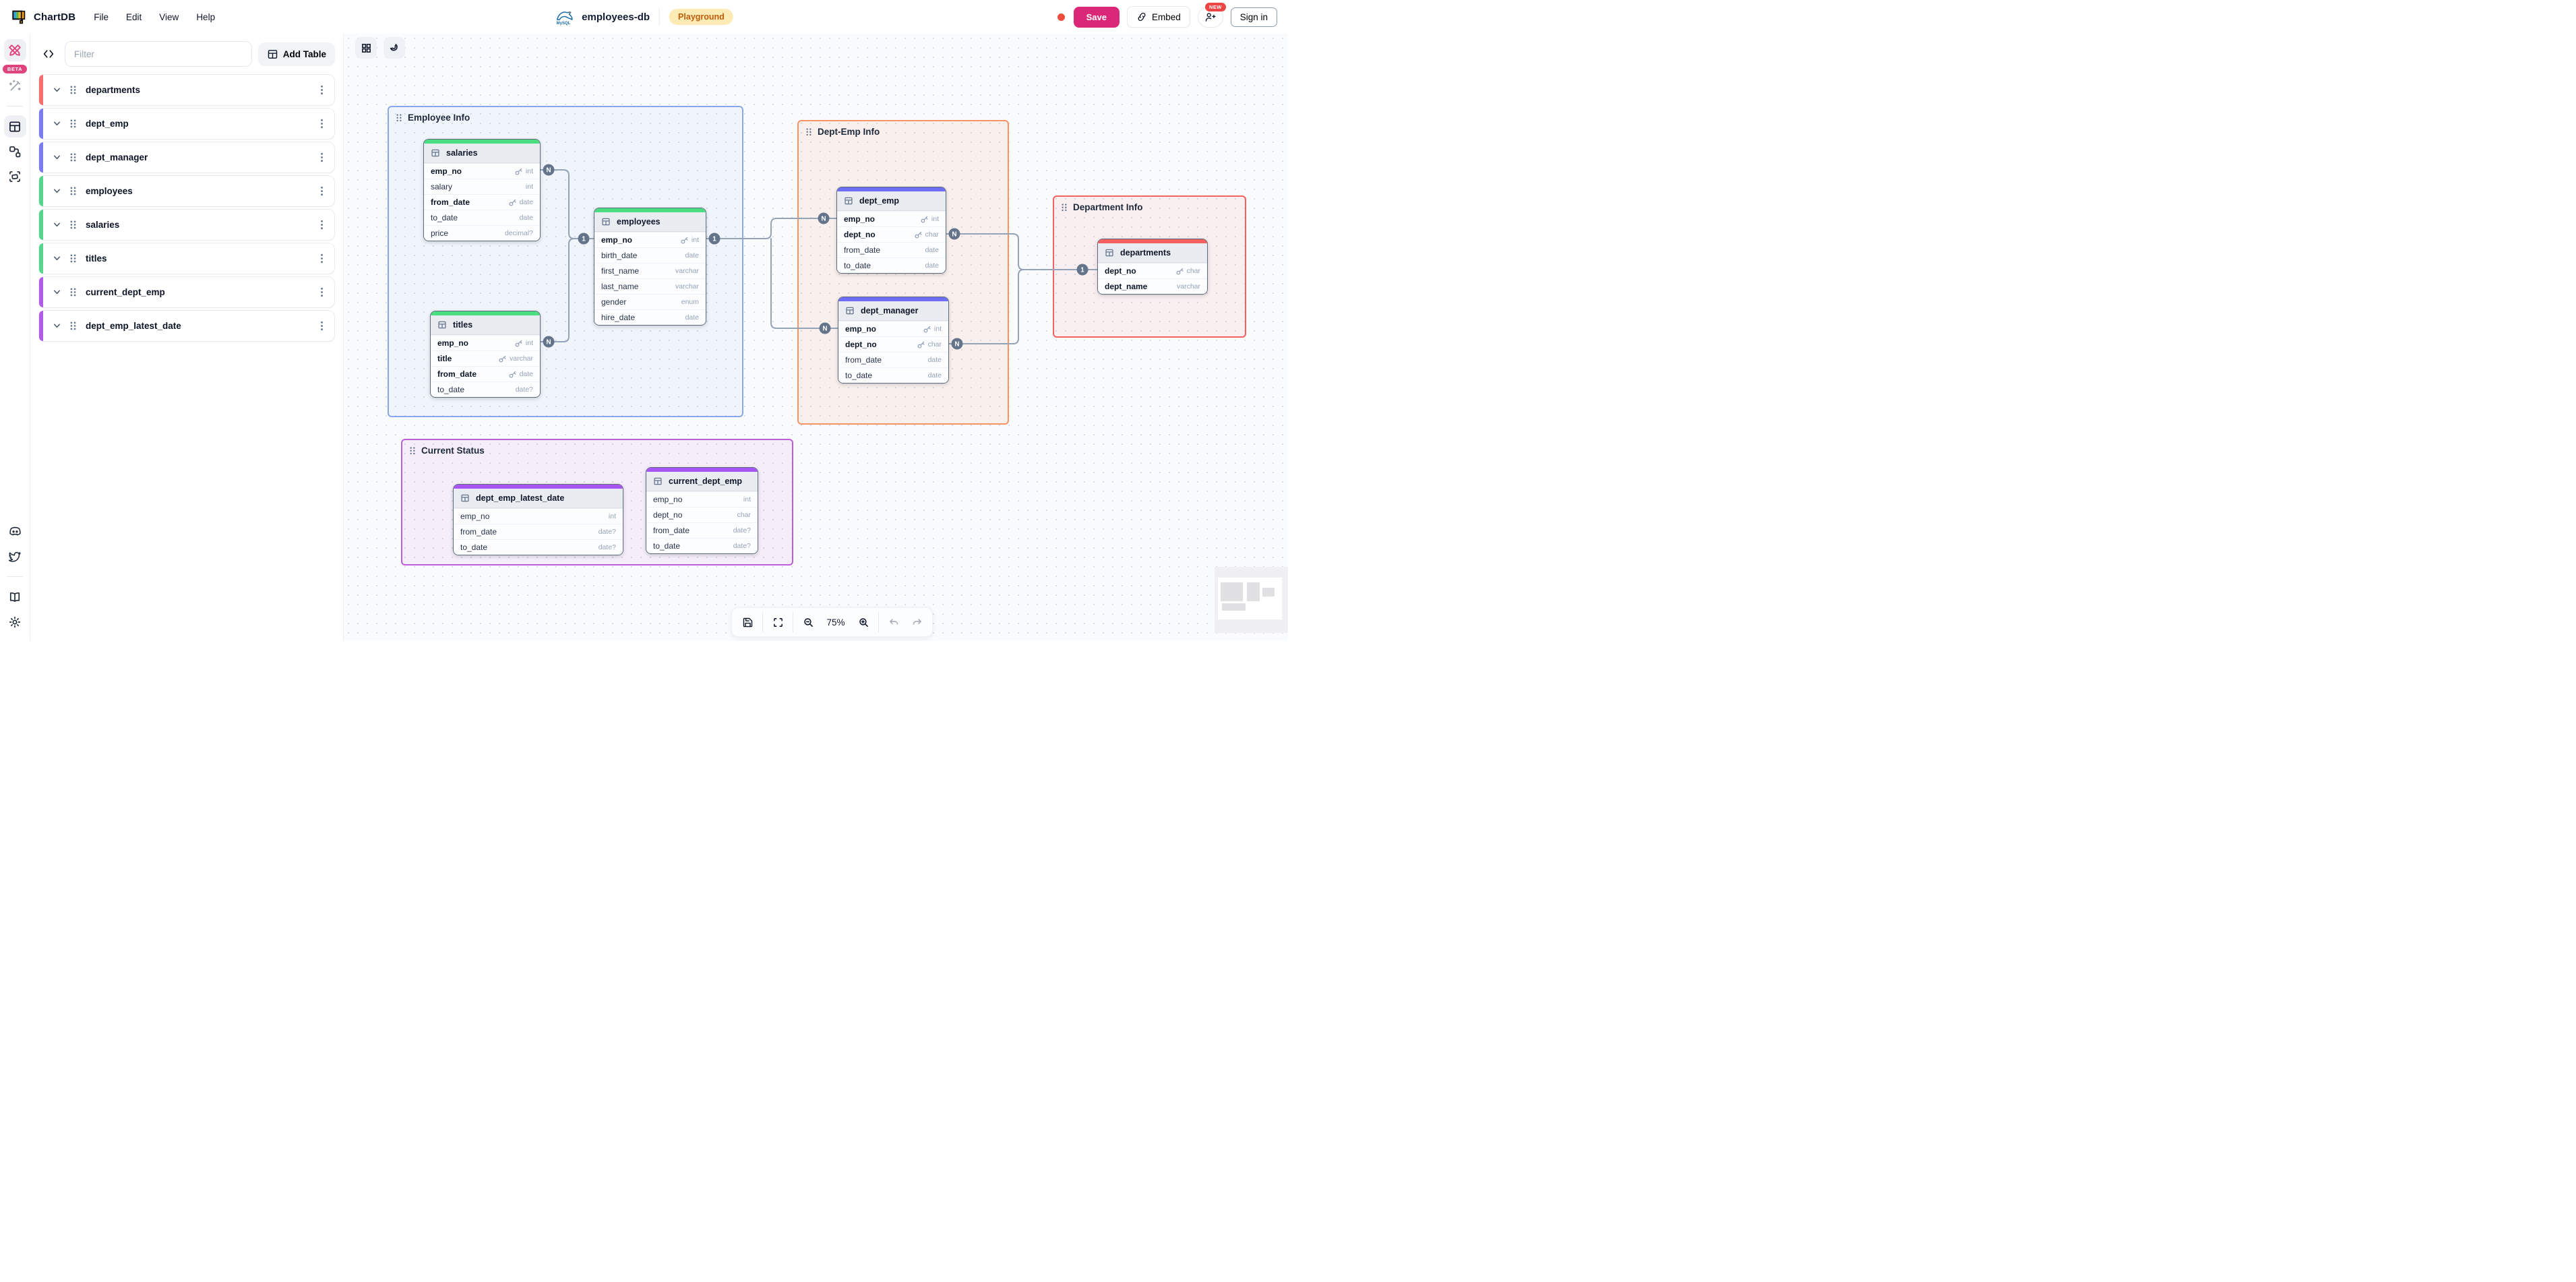 This screenshot has width=2576, height=1282. What do you see at coordinates (650, 222) in the screenshot?
I see `table-header: employees` at bounding box center [650, 222].